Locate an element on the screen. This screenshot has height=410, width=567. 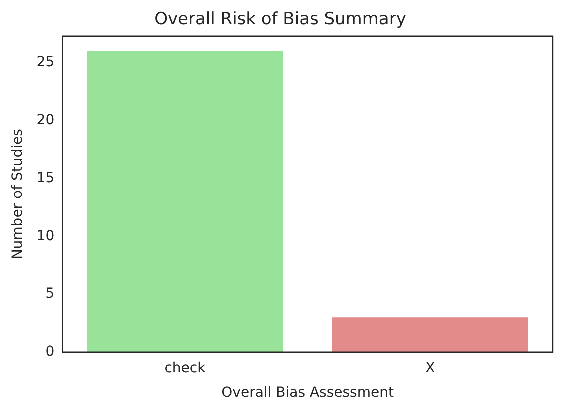
y-tick-label: 25 is located at coordinates (45, 62).